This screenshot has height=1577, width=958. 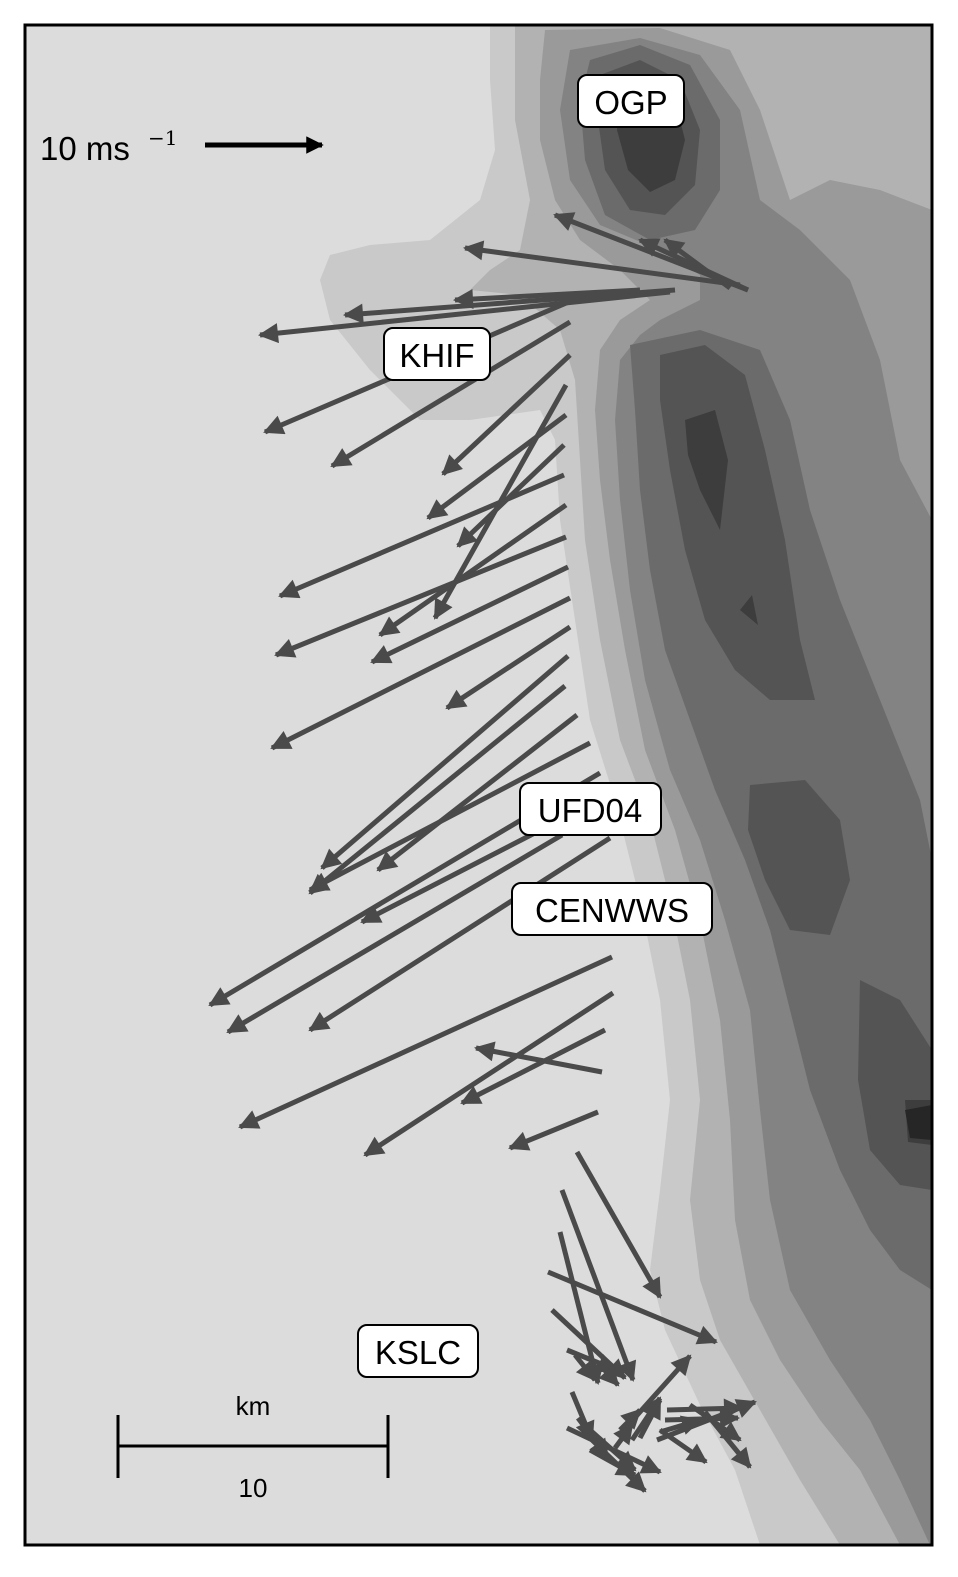 What do you see at coordinates (253, 1488) in the screenshot?
I see `scale-bar-value: 10` at bounding box center [253, 1488].